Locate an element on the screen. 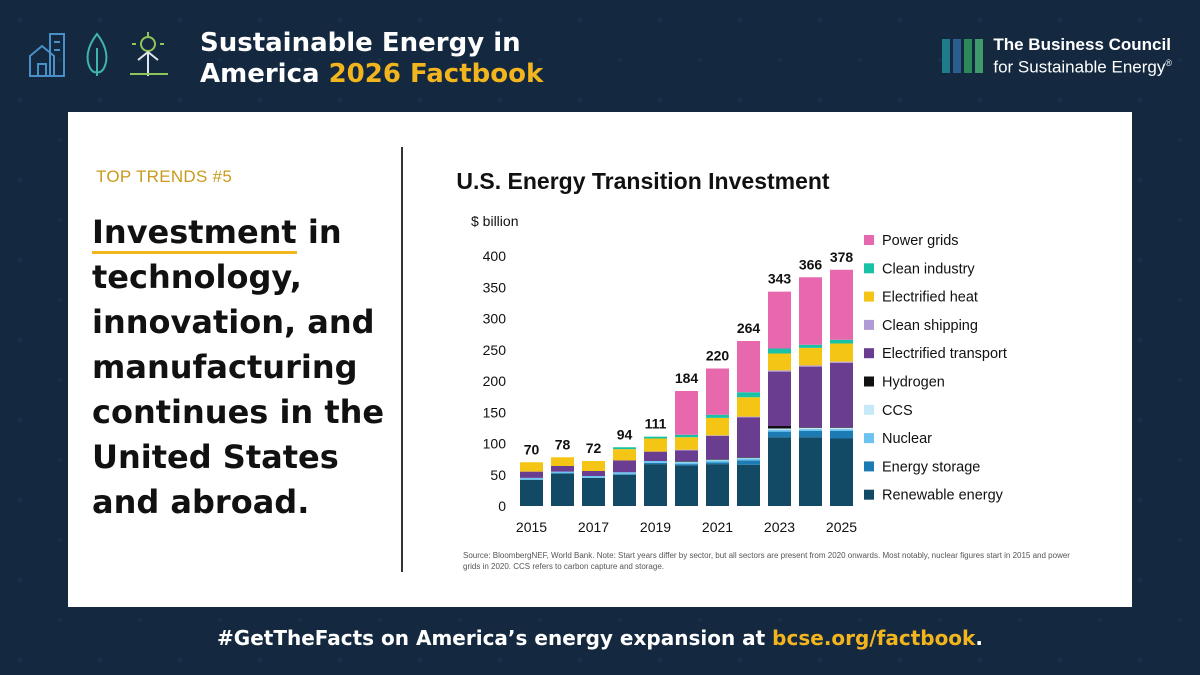  bar-total-label: 94 is located at coordinates (625, 434).